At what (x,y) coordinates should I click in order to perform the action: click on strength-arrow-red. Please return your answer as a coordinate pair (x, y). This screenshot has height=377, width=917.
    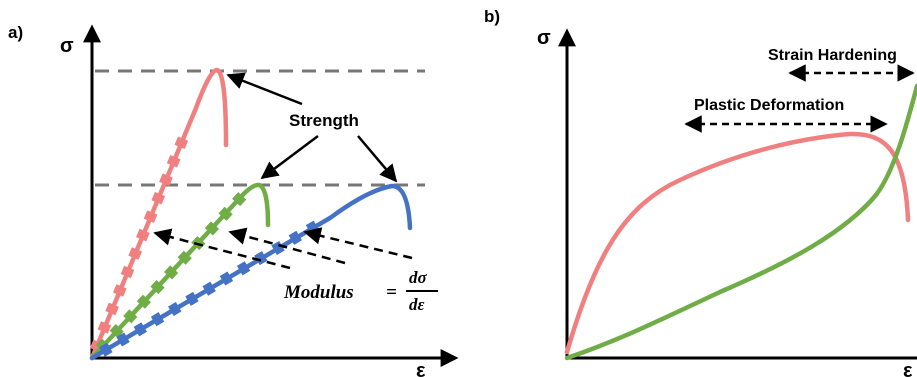
    Looking at the image, I should click on (264, 89).